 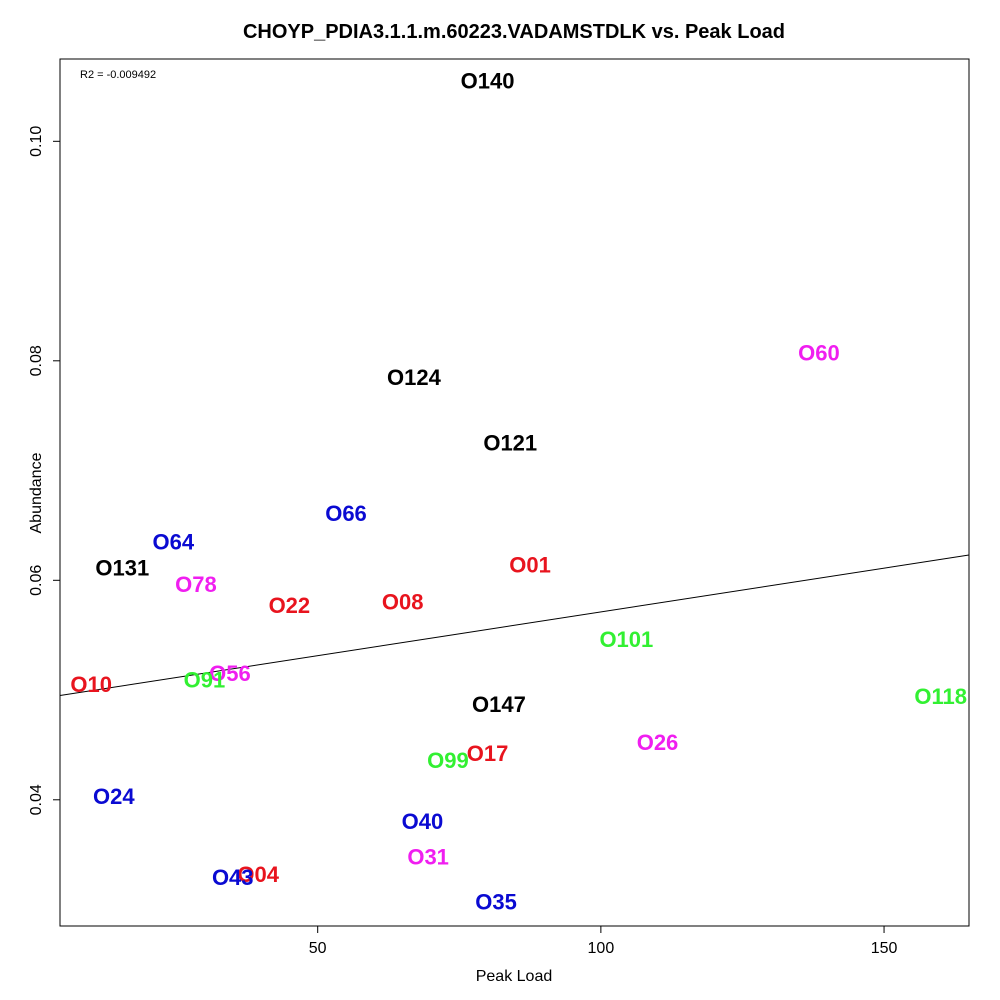 I want to click on point-label-o04: O04, so click(x=258, y=874).